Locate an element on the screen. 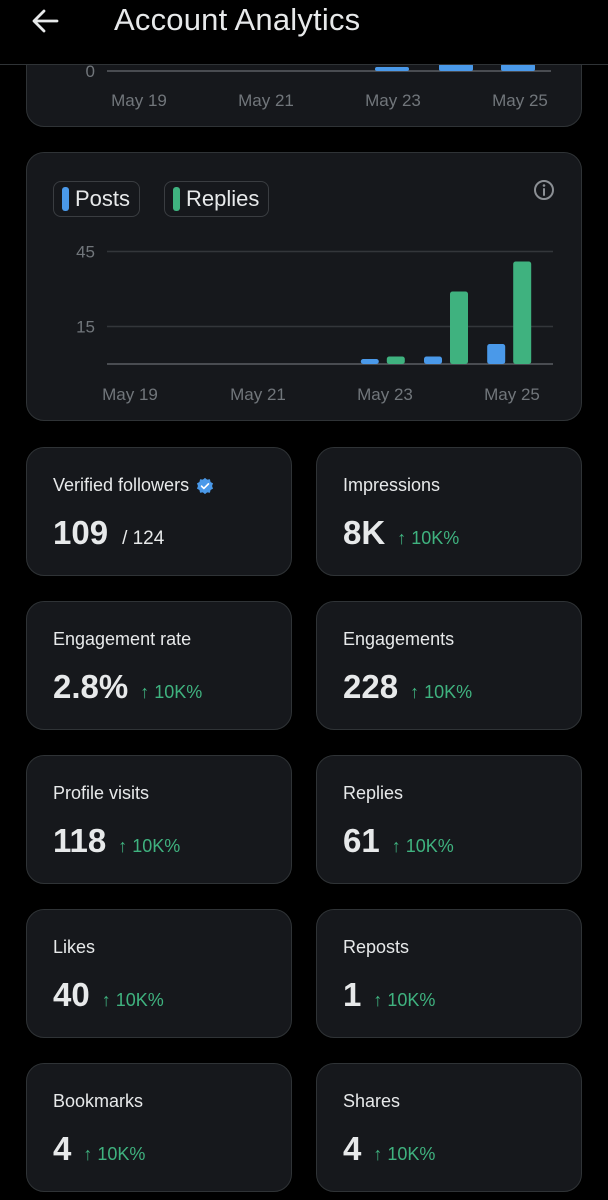 This screenshot has width=608, height=1200. stat-label: Shares is located at coordinates (371, 1101).